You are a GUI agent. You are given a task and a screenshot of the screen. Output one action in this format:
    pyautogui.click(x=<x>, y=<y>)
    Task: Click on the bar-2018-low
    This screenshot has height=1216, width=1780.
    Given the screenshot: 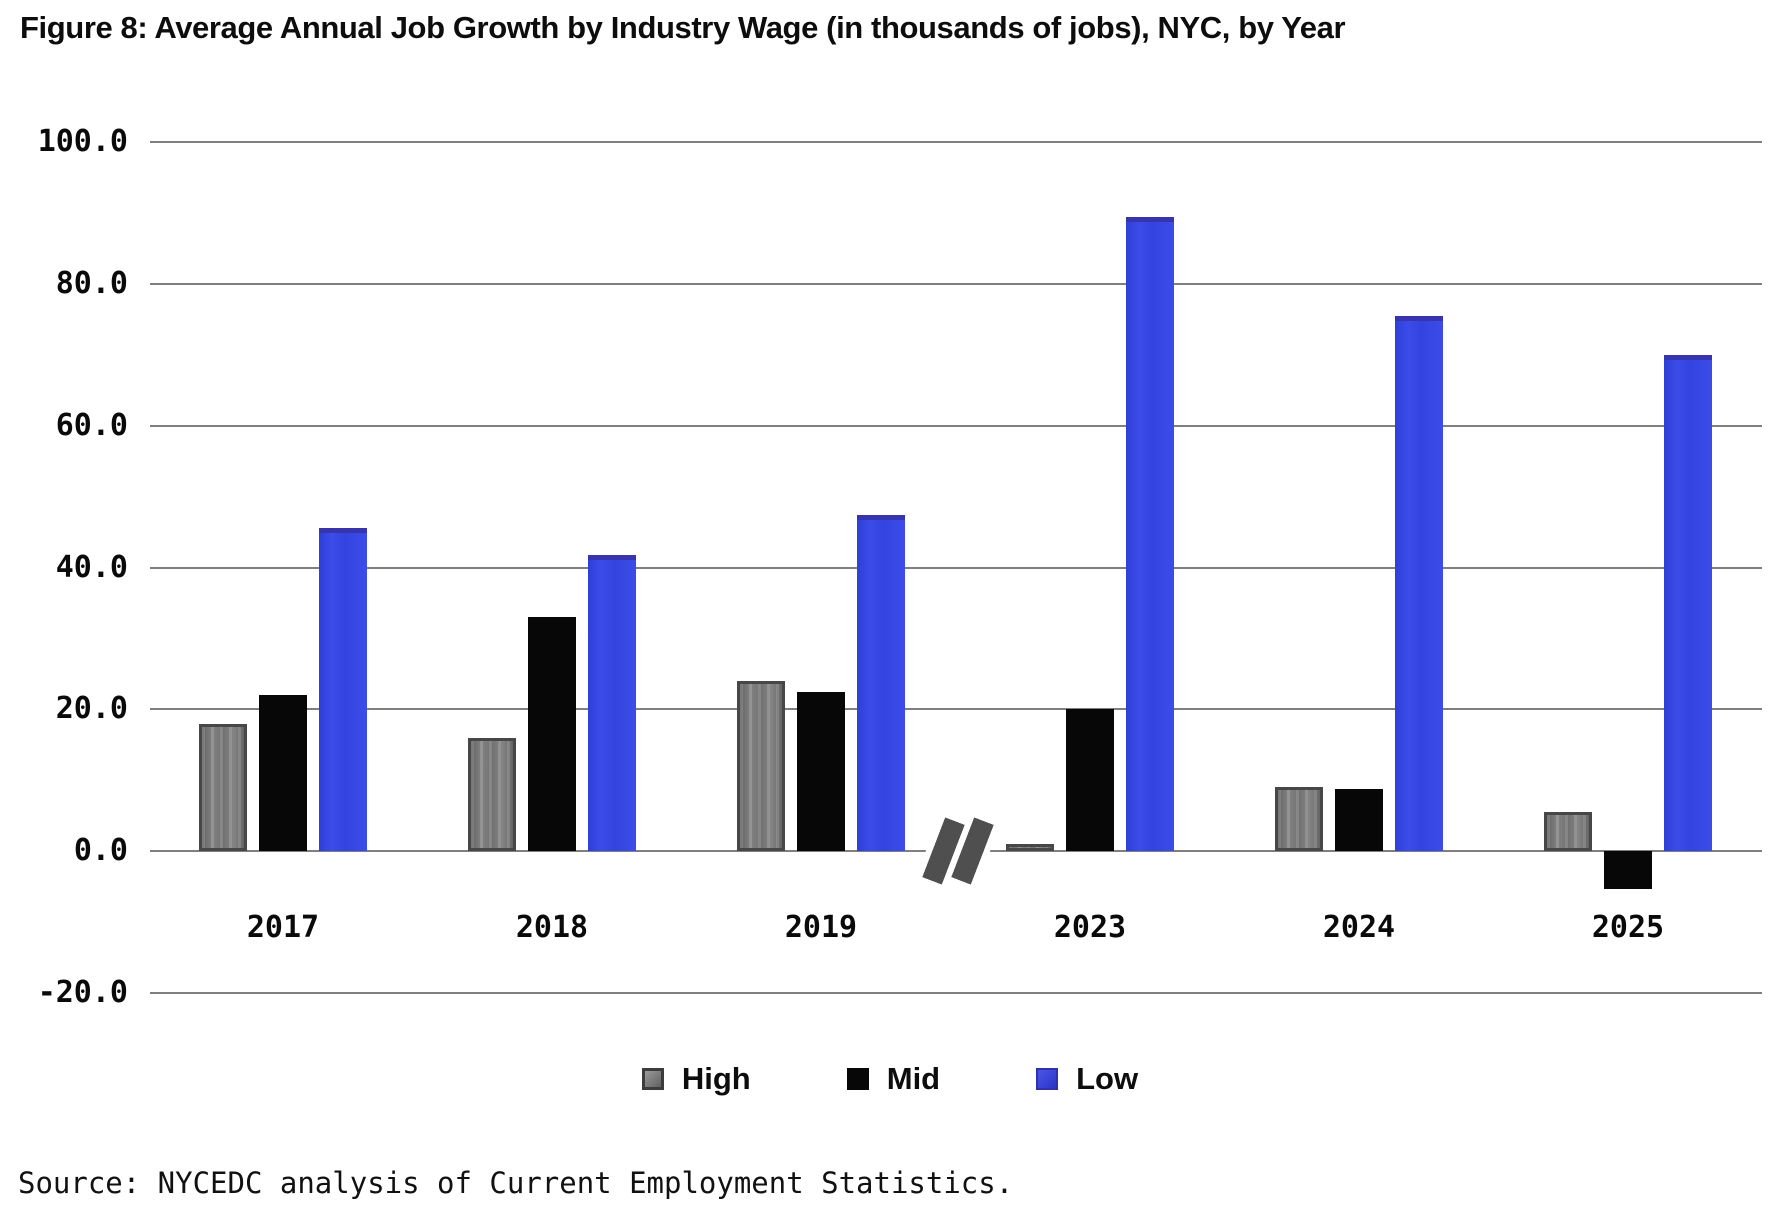 What is the action you would take?
    pyautogui.click(x=612, y=703)
    